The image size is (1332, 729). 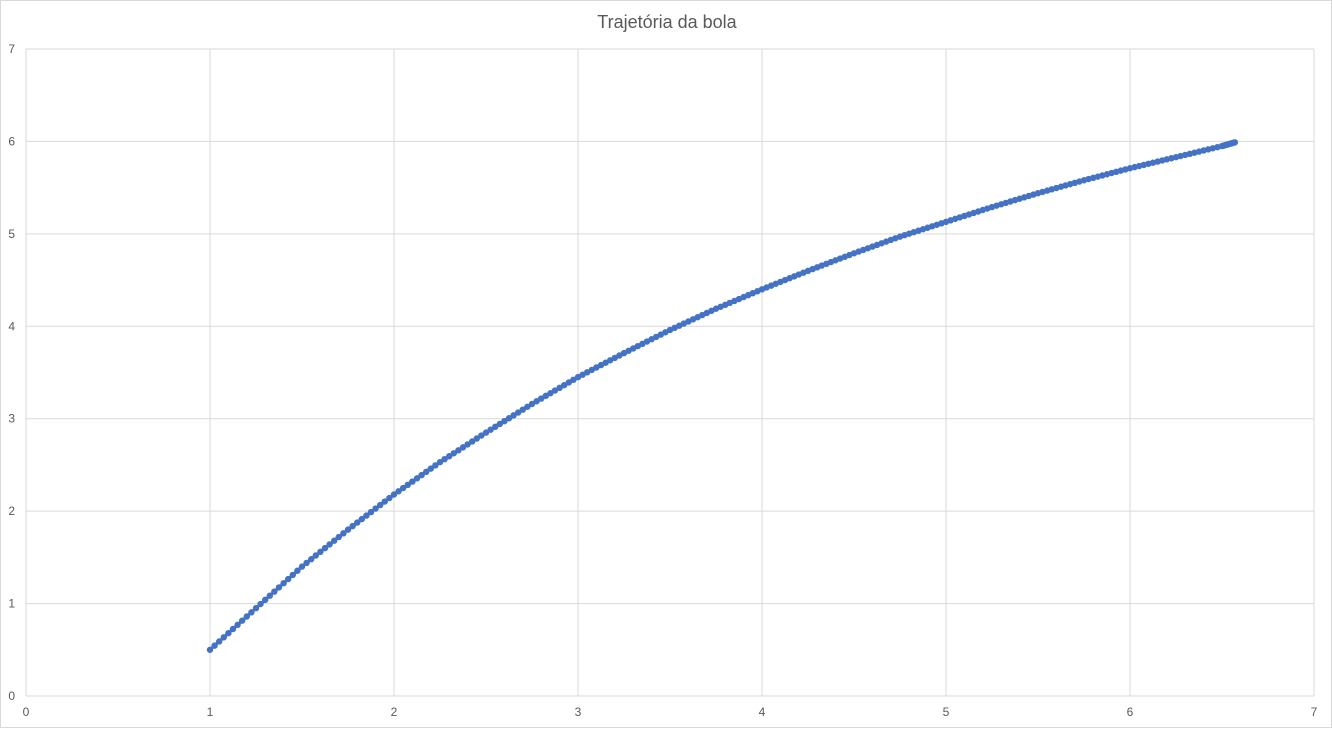 I want to click on x-tick-label: 0, so click(x=26, y=712).